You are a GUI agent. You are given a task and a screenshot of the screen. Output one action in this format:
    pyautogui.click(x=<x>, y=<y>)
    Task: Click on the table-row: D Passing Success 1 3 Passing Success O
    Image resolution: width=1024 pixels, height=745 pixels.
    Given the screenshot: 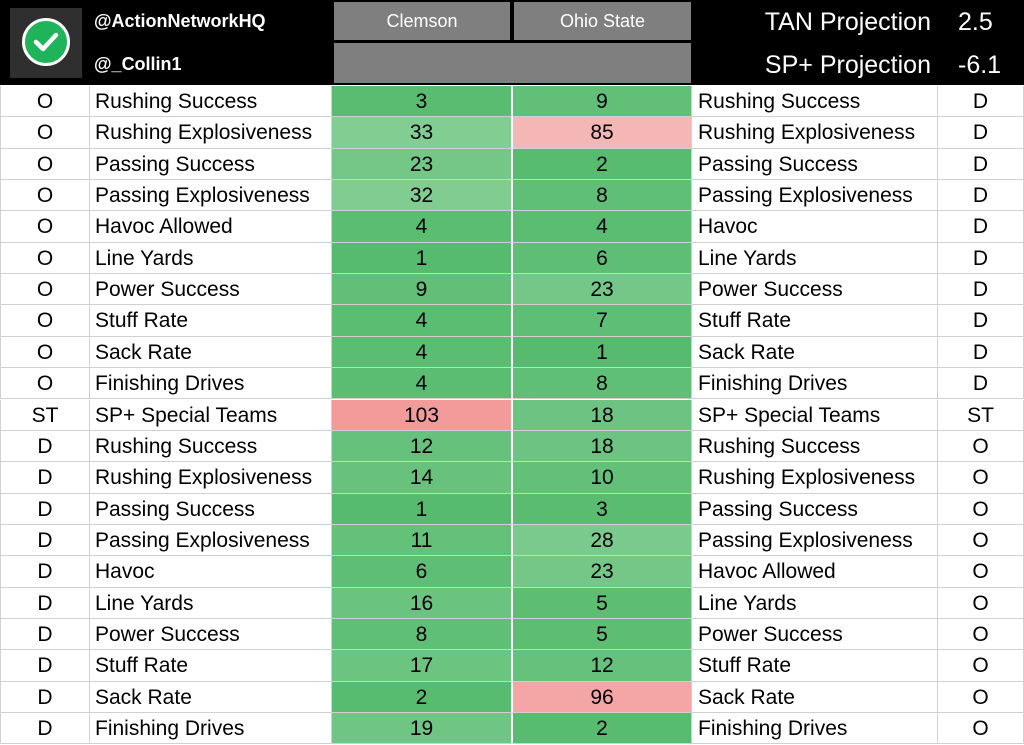 What is the action you would take?
    pyautogui.click(x=512, y=509)
    